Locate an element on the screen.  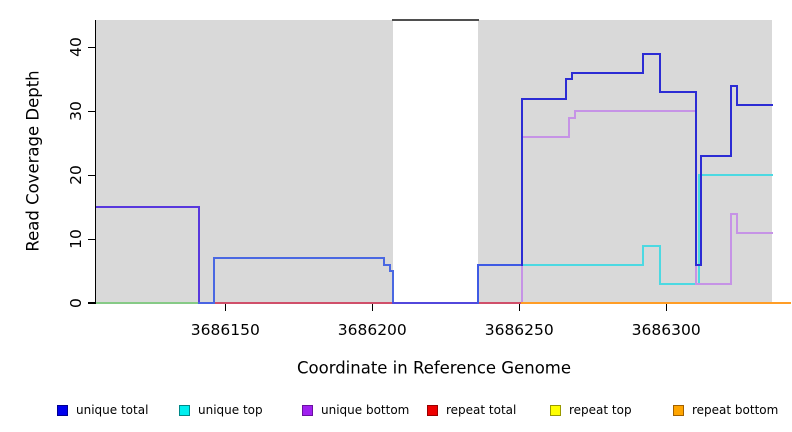
x-tick-label: 3686150 is located at coordinates (225, 330).